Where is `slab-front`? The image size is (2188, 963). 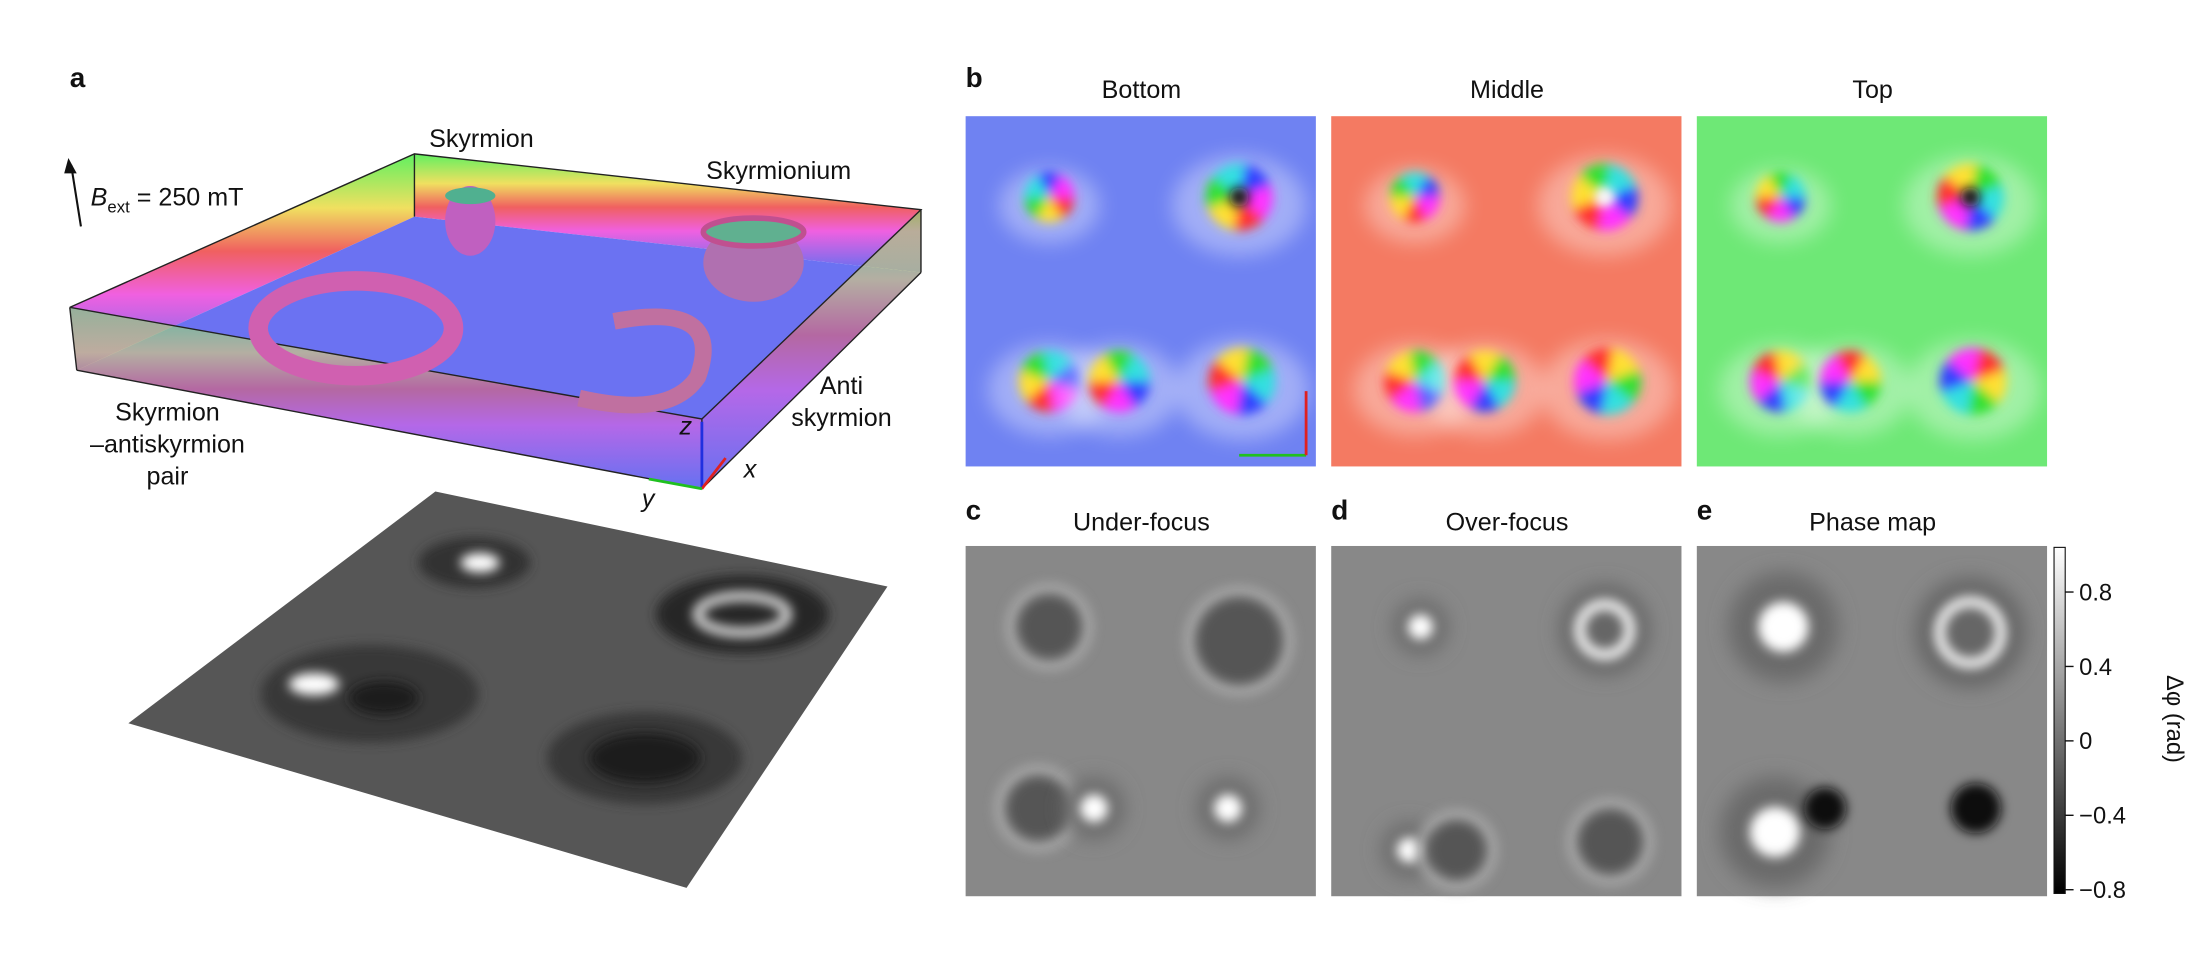 slab-front is located at coordinates (385, 398).